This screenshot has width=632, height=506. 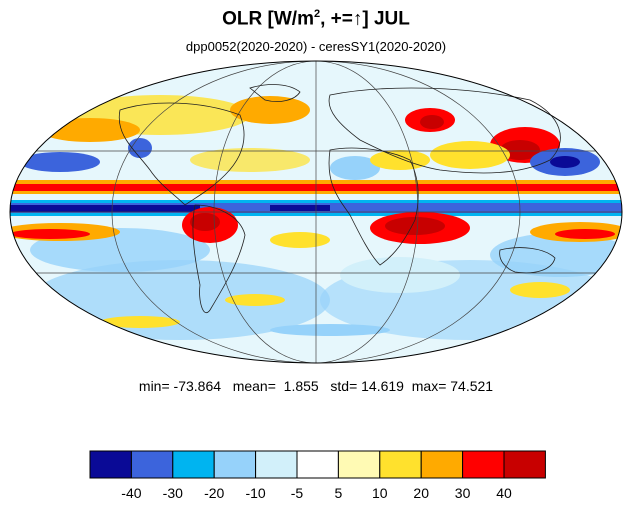 I want to click on colorbar-labels: -40 -30 -20 -10 -5 5 10 20 30 40, so click(x=316, y=492).